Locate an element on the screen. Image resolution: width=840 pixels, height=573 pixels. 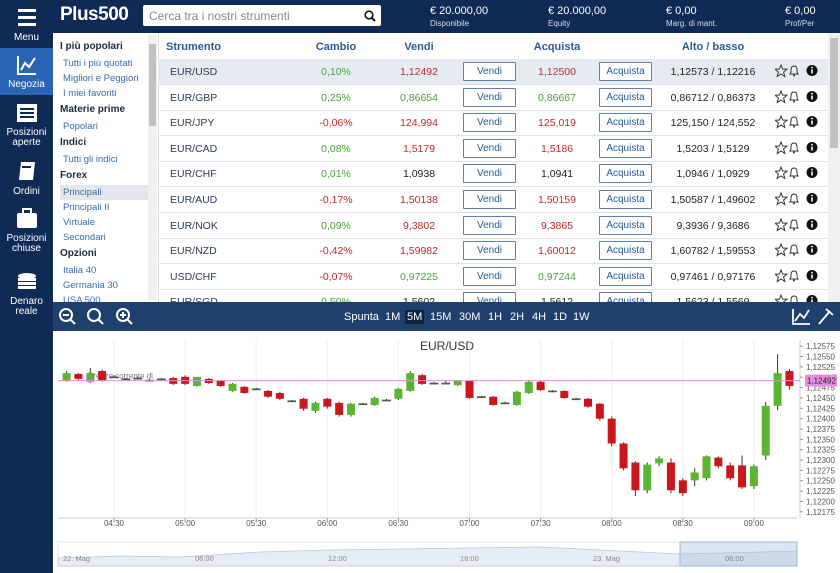
sidebar-item: Ordini is located at coordinates (26, 180).